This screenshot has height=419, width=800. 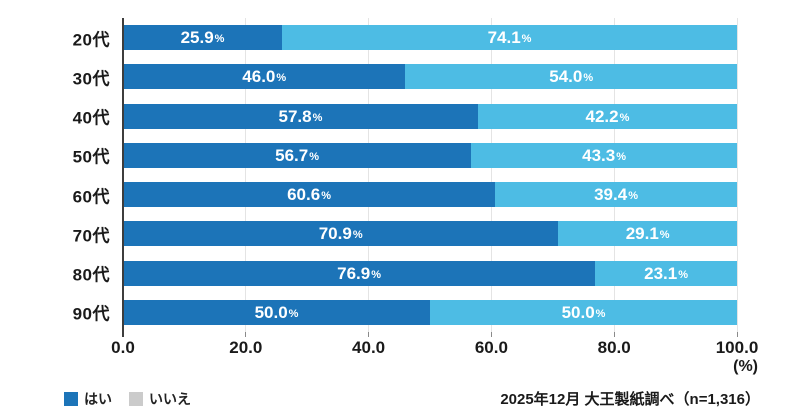 What do you see at coordinates (170, 399) in the screenshot?
I see `legend-label: いいえ` at bounding box center [170, 399].